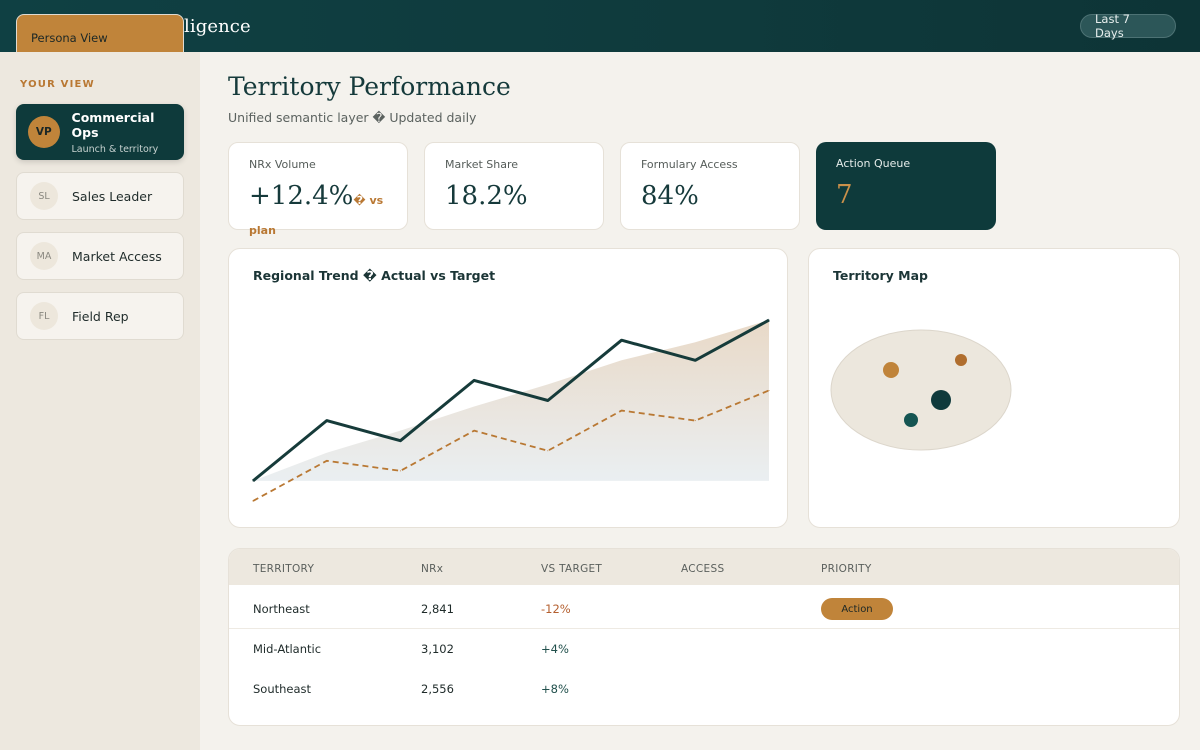 The height and width of the screenshot is (750, 1200). What do you see at coordinates (44, 256) in the screenshot?
I see `avatar: MA` at bounding box center [44, 256].